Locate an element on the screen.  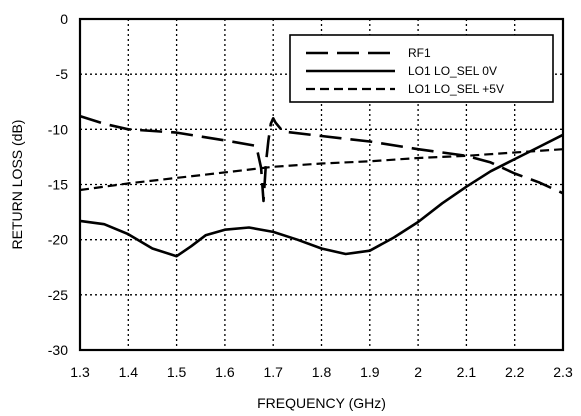
y-axis-label: RETURN LOSS (dB) is located at coordinates (17, 185).